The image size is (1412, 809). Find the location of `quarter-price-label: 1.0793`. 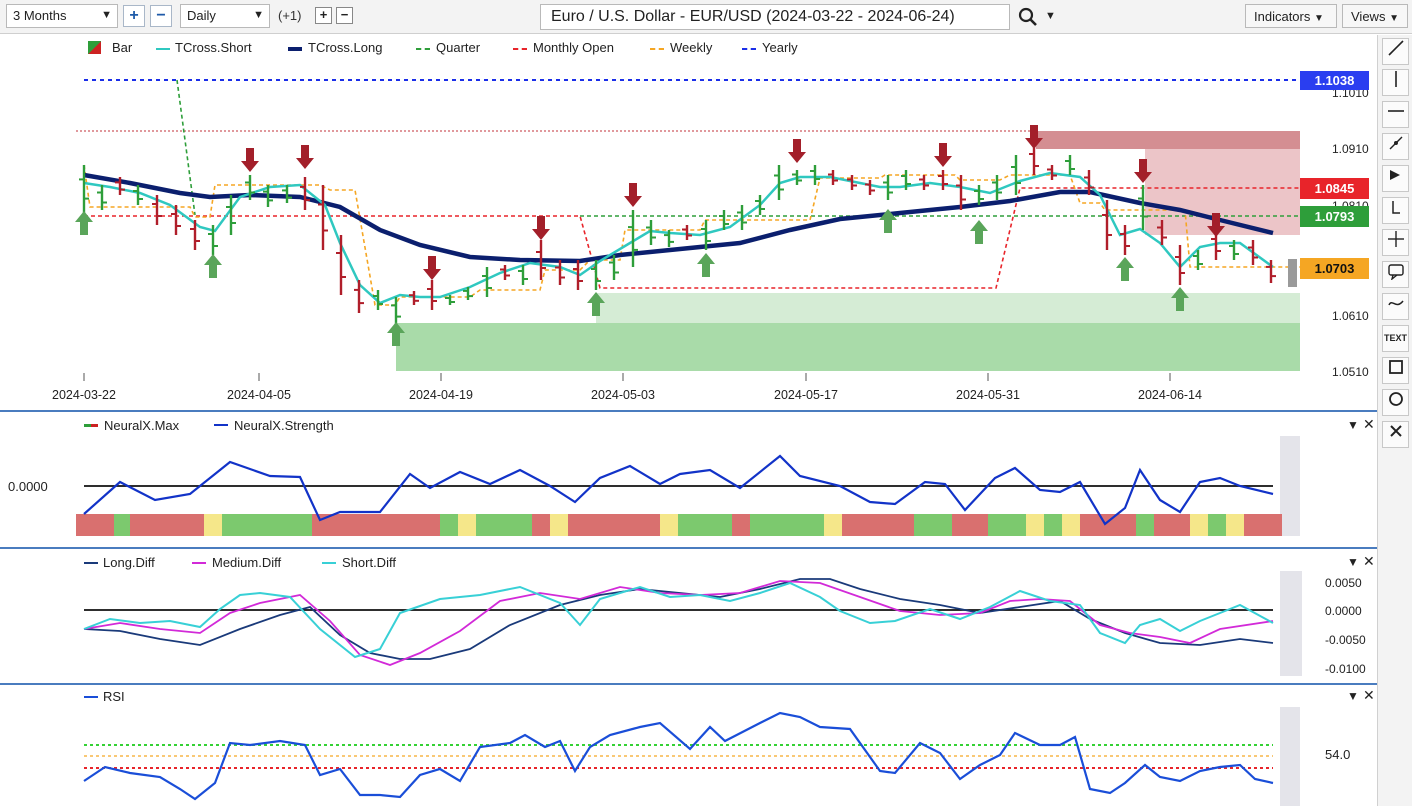

quarter-price-label: 1.0793 is located at coordinates (1334, 216).